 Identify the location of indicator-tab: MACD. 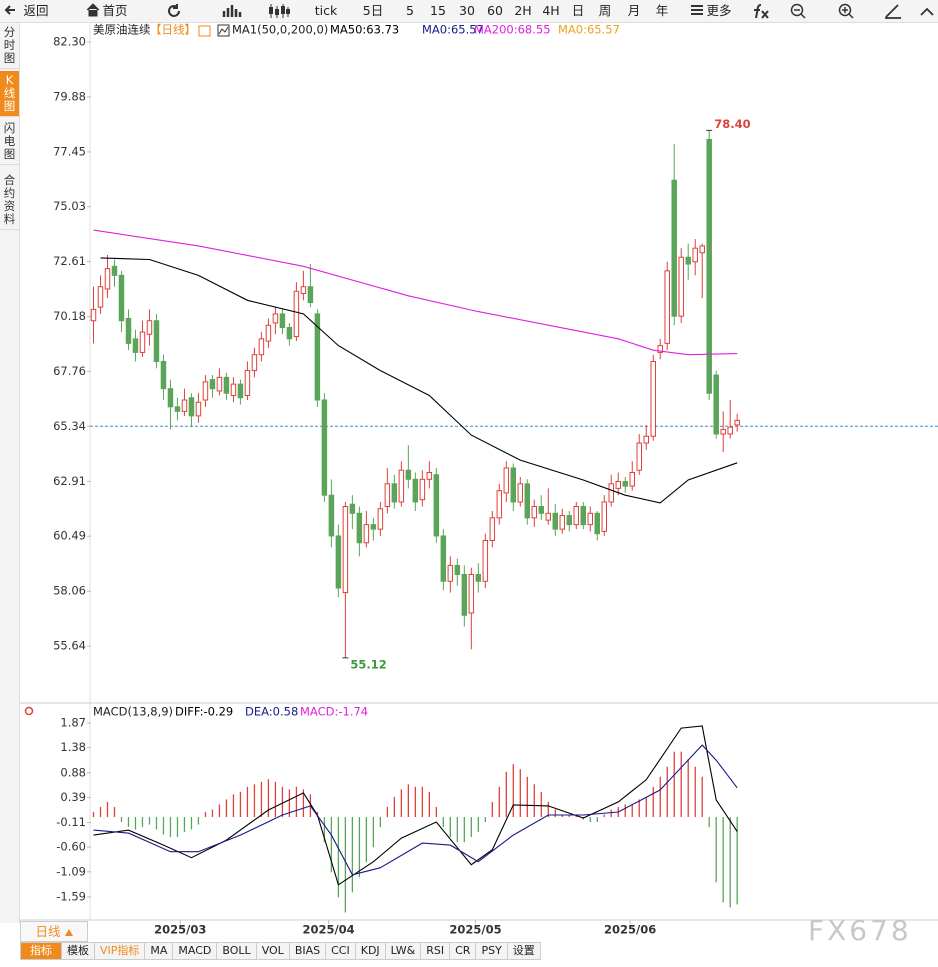
(195, 951).